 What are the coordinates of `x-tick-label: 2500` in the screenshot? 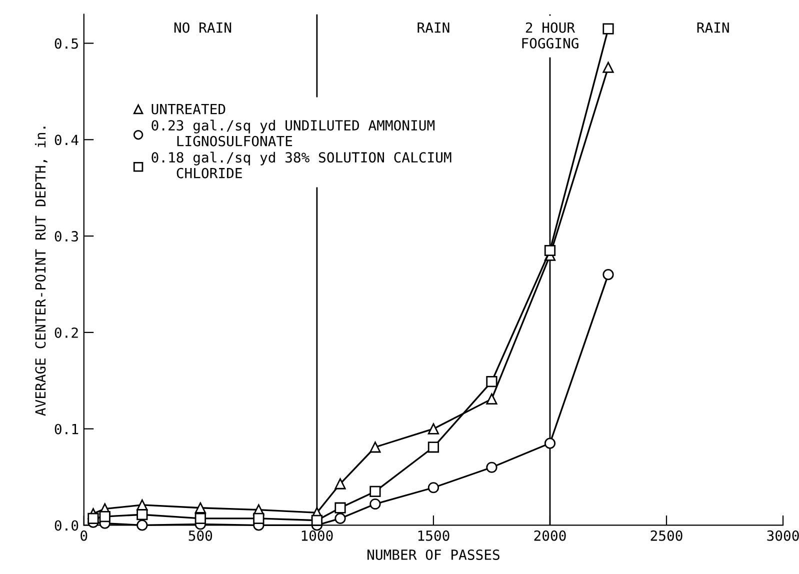 It's located at (666, 535).